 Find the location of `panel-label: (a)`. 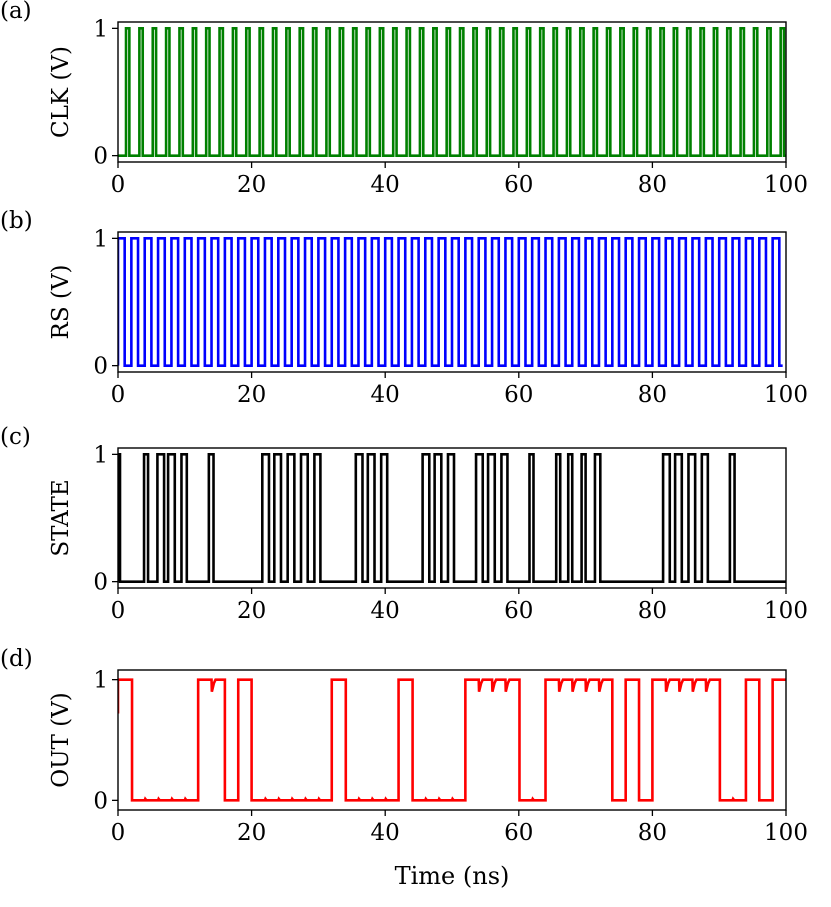

panel-label: (a) is located at coordinates (16, 12).